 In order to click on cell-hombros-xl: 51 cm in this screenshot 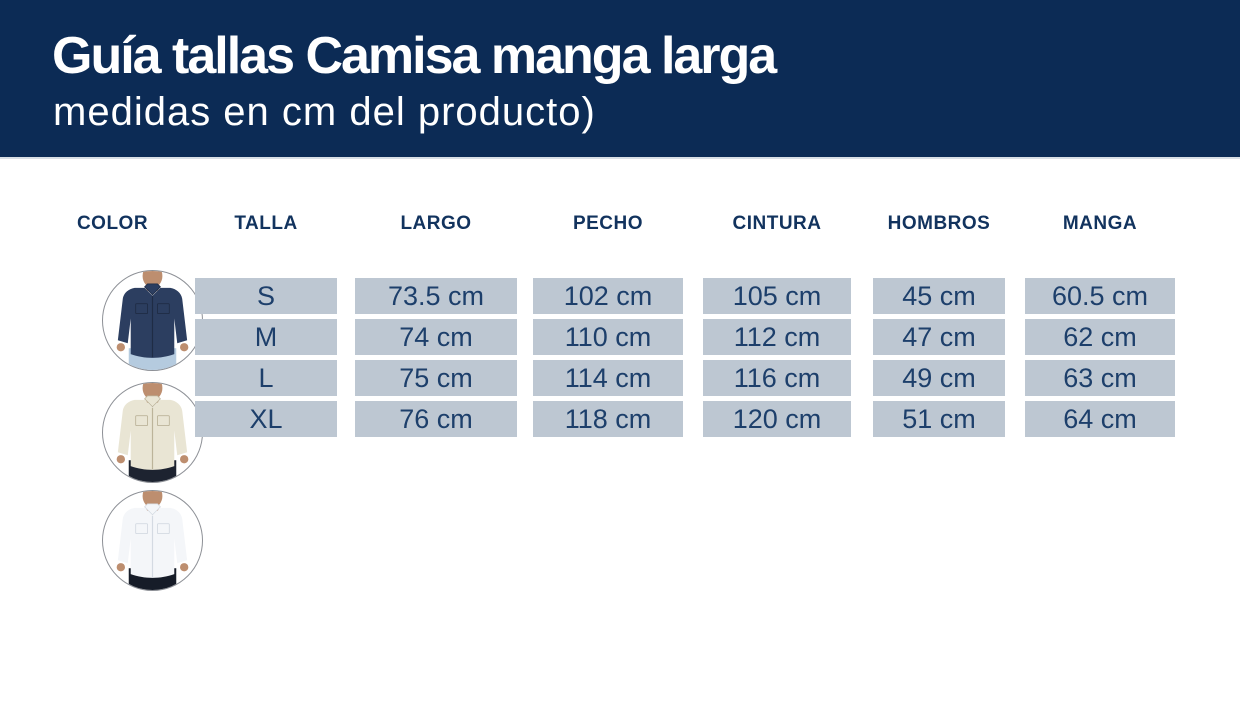, I will do `click(939, 419)`.